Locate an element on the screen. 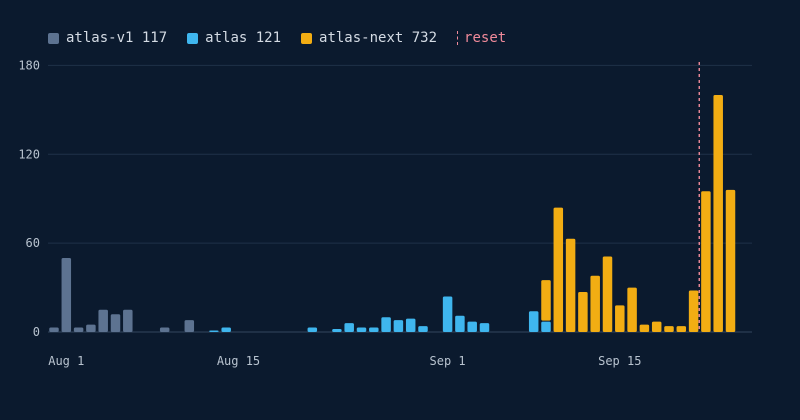  y-tick-label: 0 is located at coordinates (36, 332).